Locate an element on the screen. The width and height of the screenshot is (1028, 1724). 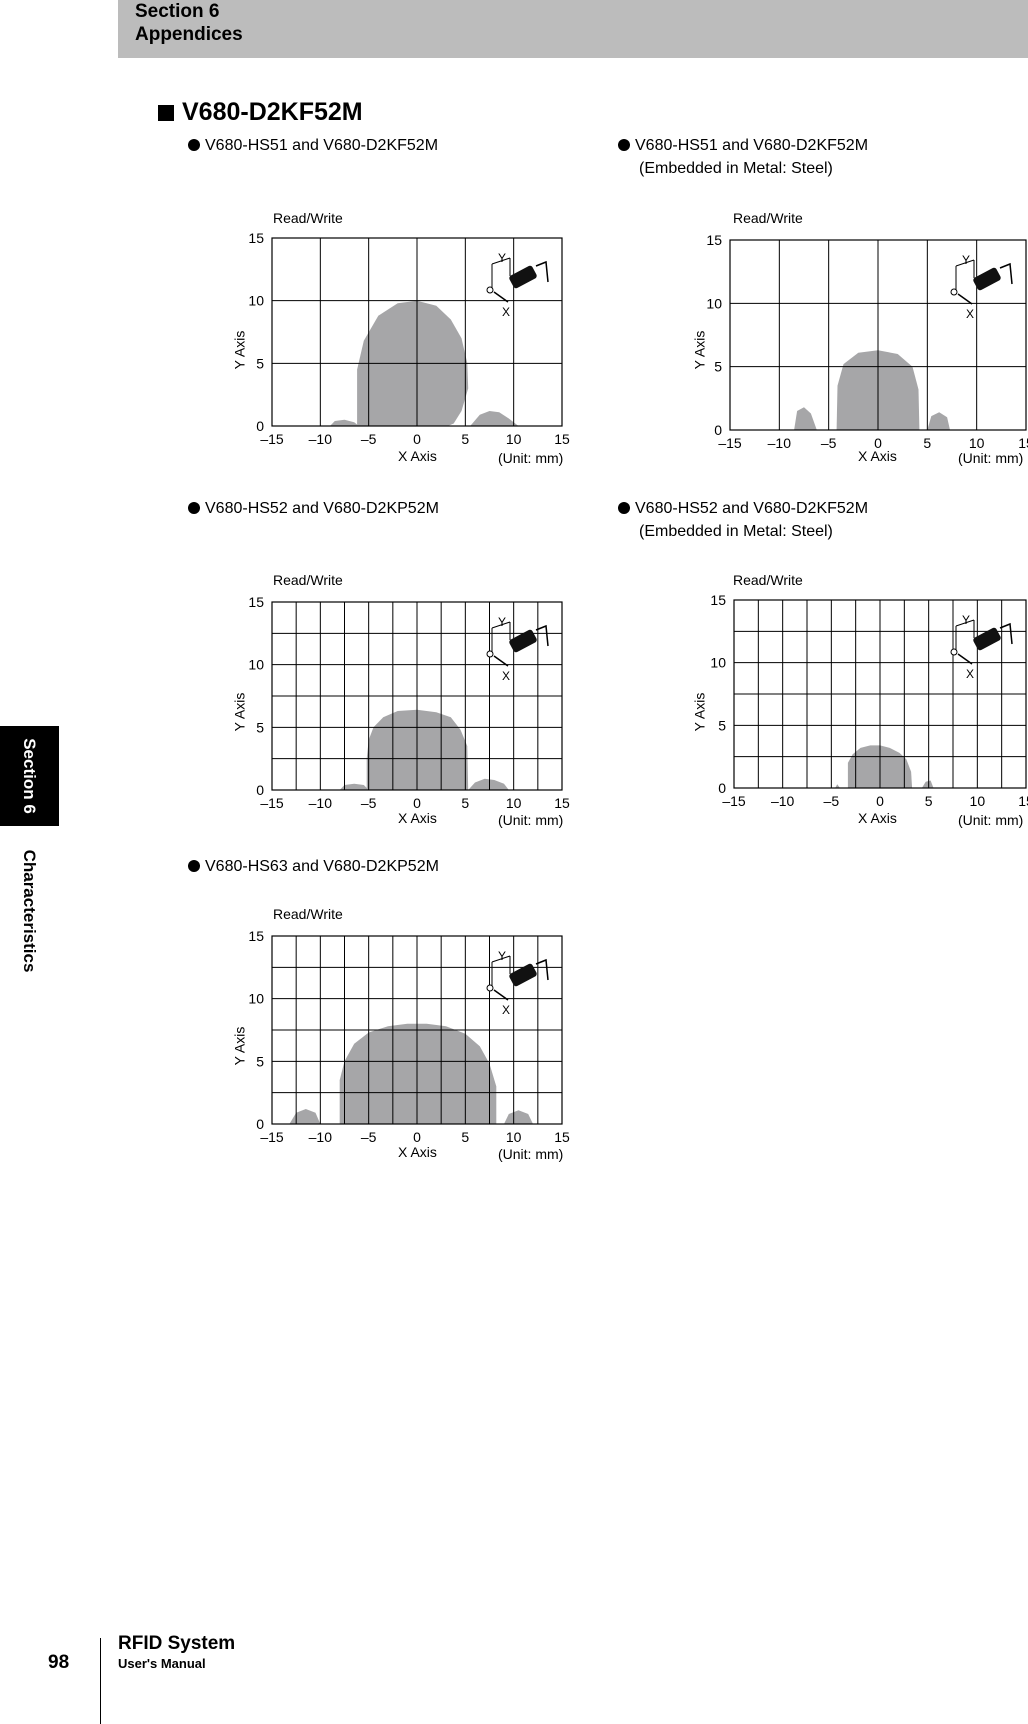
chart-caption: V680-HS52 and V680-D2KP52M is located at coordinates (313, 508).